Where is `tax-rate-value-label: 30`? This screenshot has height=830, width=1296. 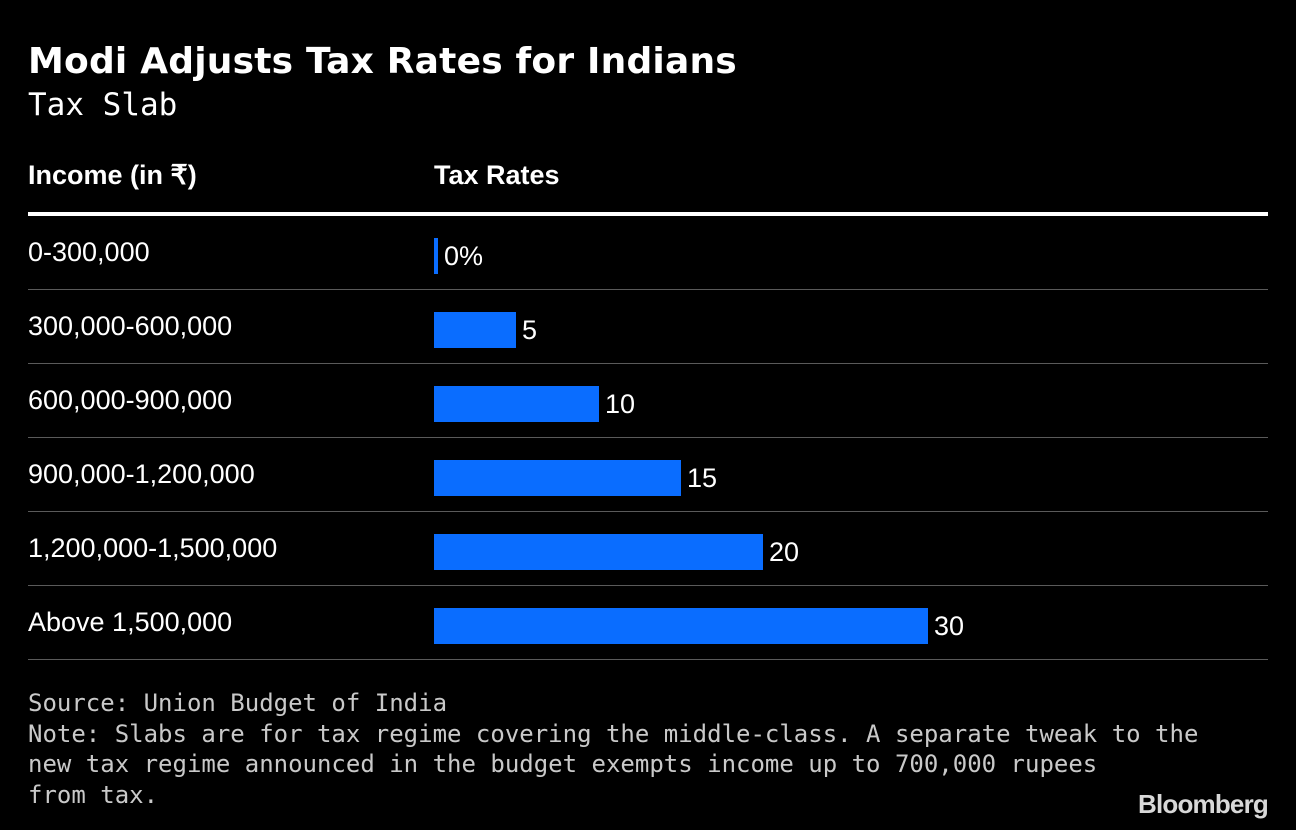
tax-rate-value-label: 30 is located at coordinates (949, 626).